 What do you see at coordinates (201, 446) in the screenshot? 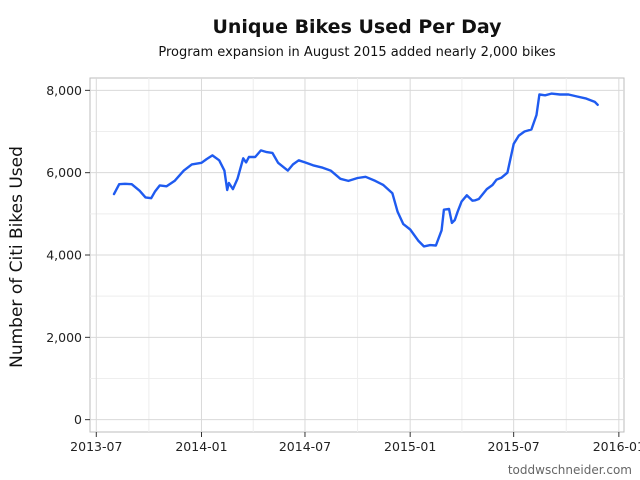
I see `x-tick-label: 2014-01` at bounding box center [201, 446].